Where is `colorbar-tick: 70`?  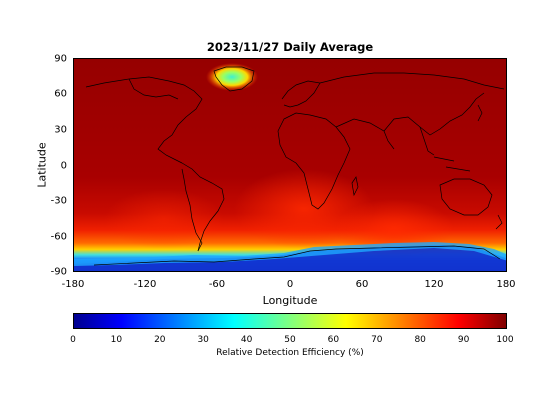
colorbar-tick: 70 is located at coordinates (377, 340).